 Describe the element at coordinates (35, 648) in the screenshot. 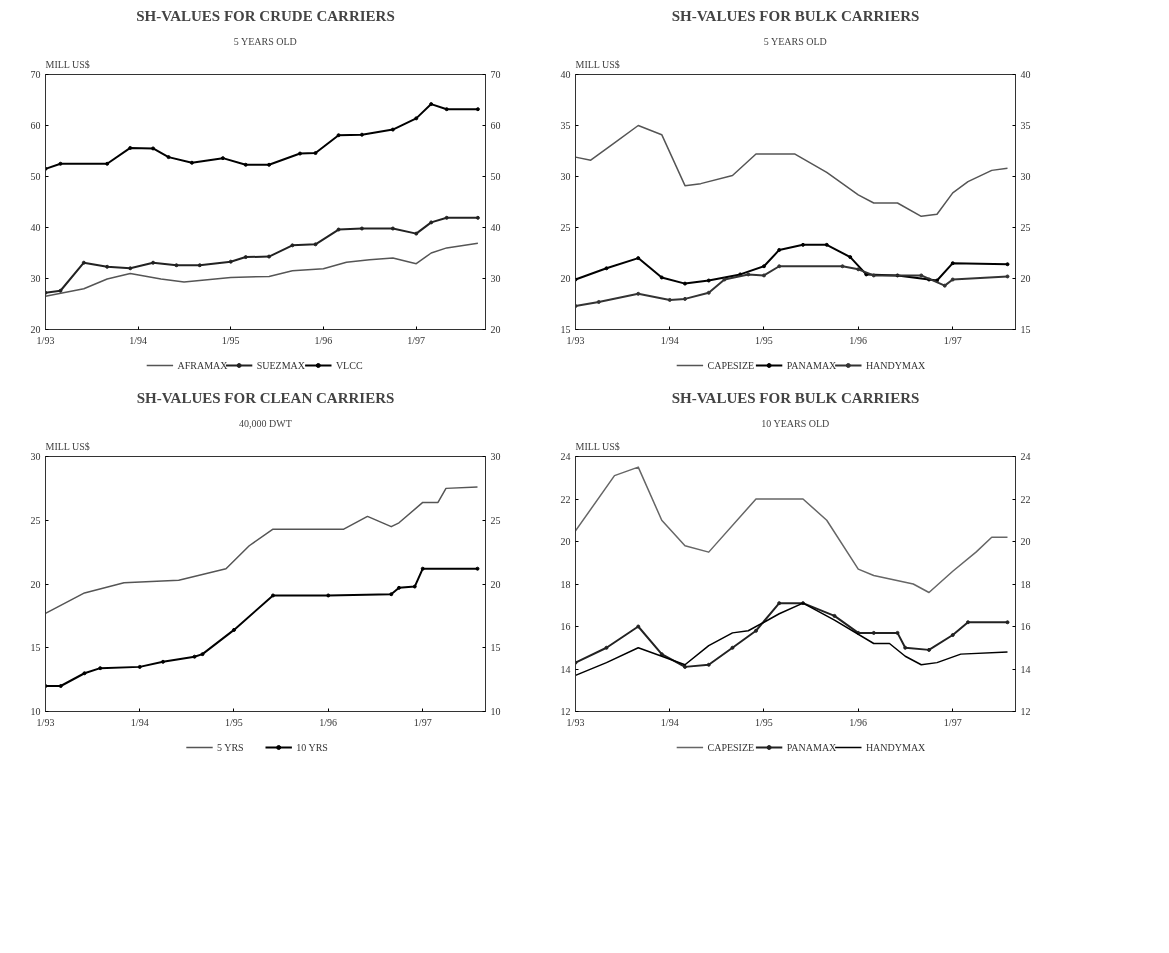

I see `y-tick-label: 15` at that location.